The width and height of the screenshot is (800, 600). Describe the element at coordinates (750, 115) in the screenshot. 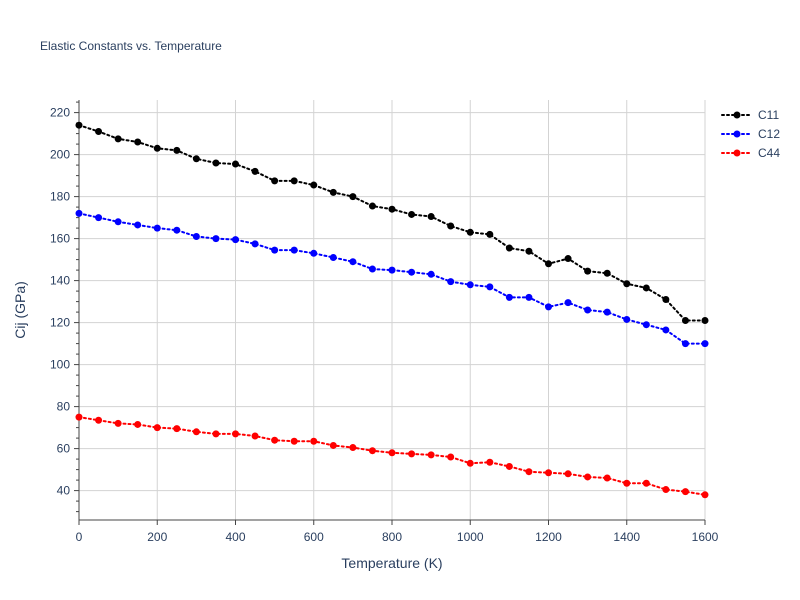

I see `legend-item-c11: C11` at that location.